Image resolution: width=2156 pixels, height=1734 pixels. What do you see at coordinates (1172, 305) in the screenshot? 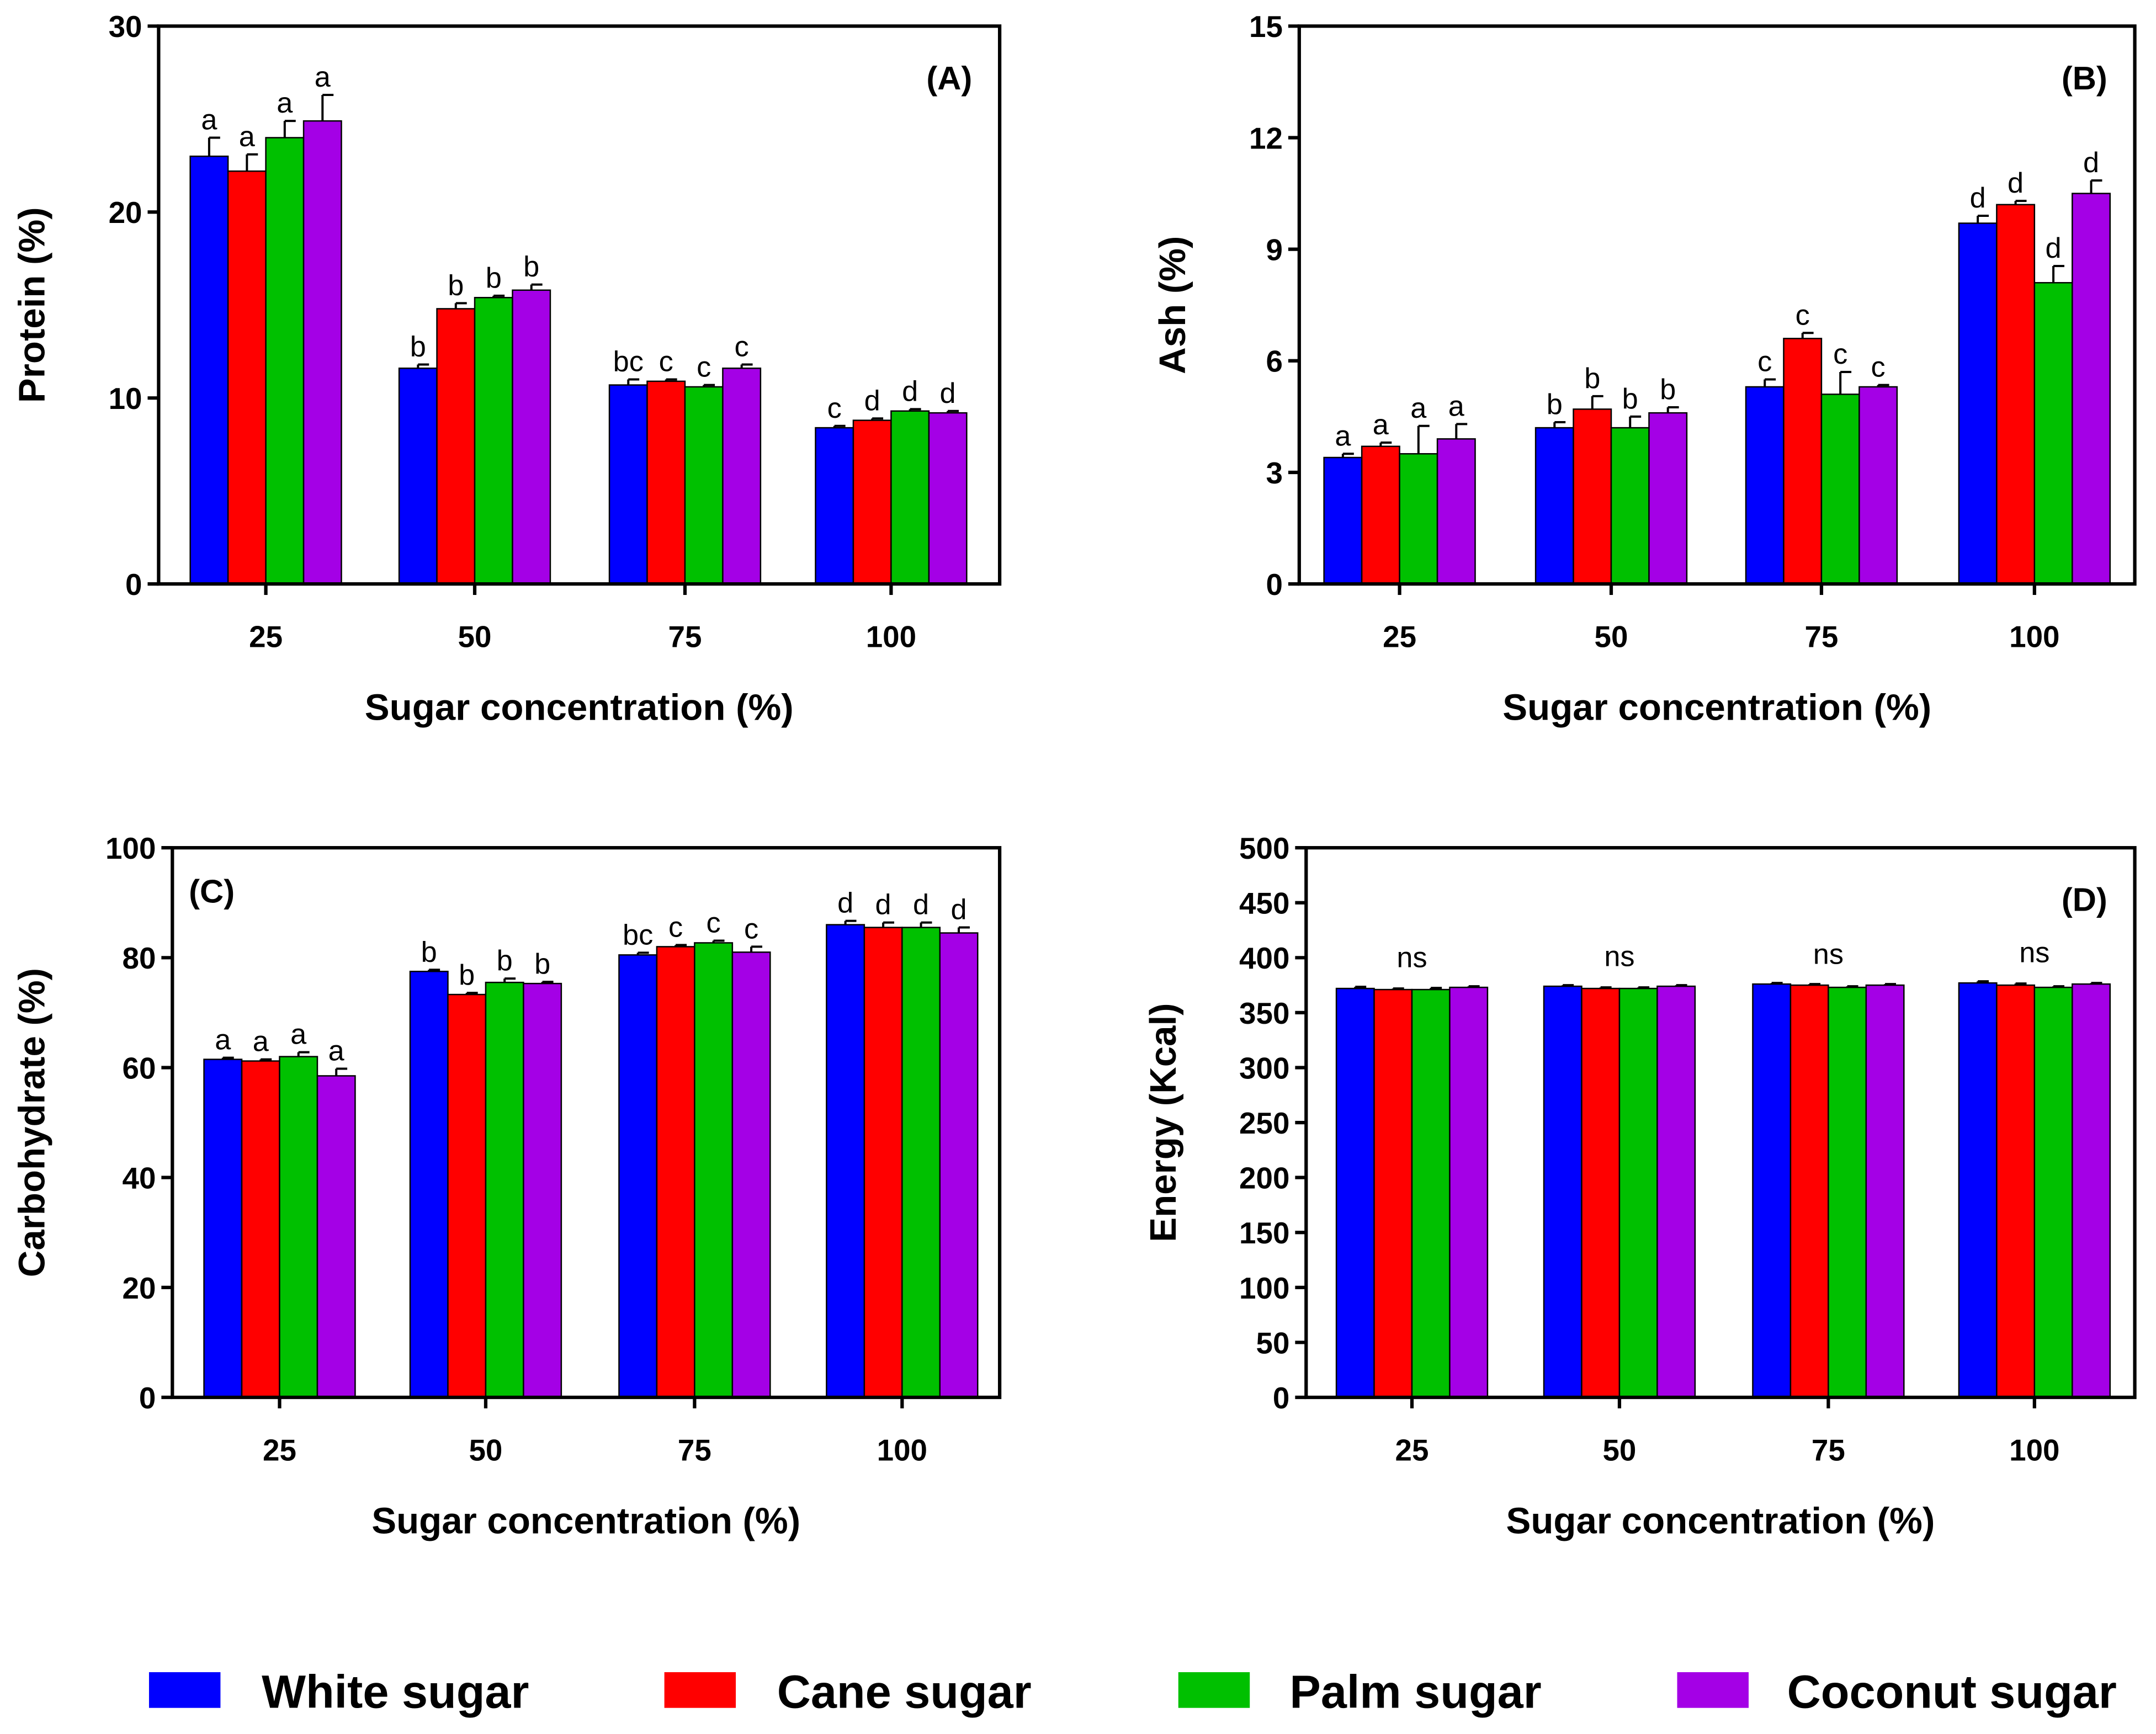
I see `y-axis-label: Ash (%)` at bounding box center [1172, 305].